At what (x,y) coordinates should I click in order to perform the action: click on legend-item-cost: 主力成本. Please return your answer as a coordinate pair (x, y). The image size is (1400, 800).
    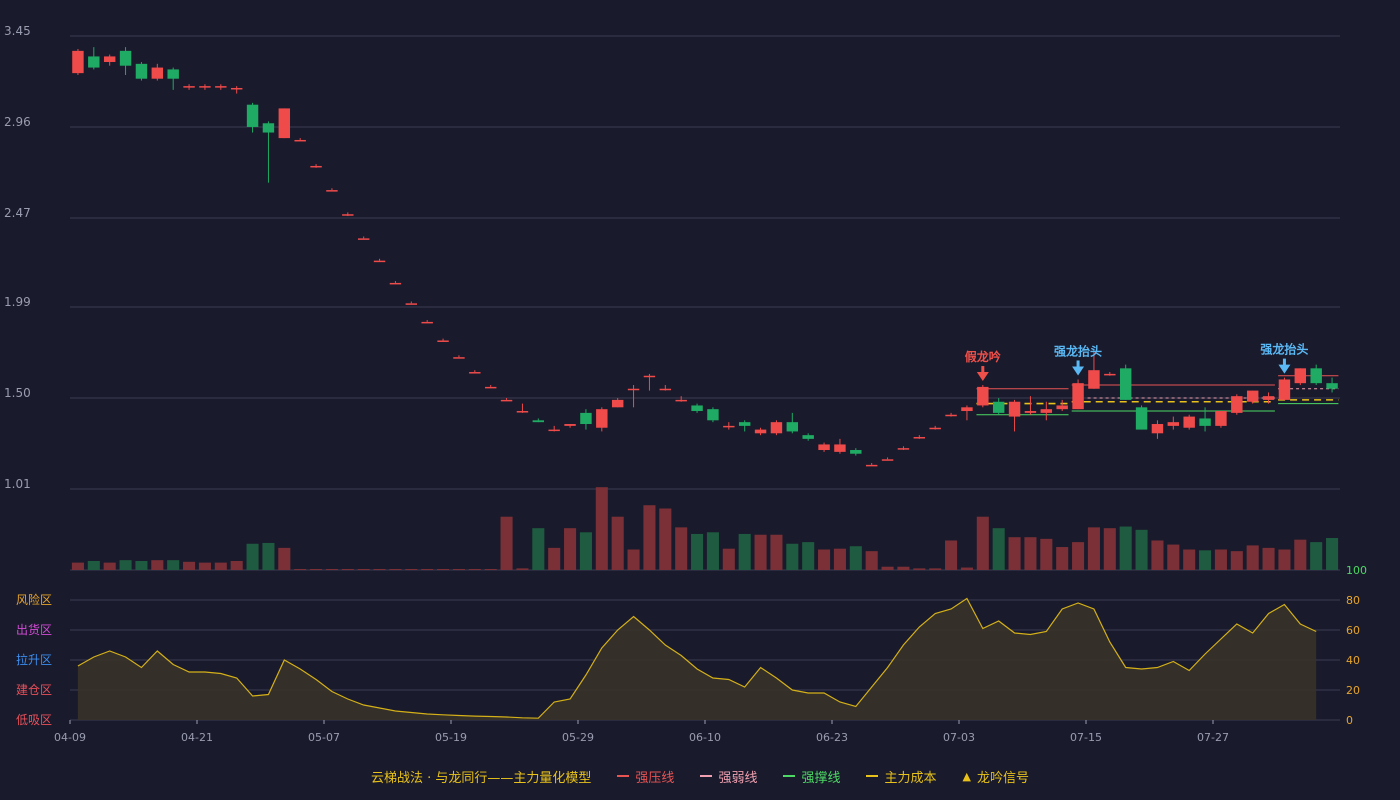
    Looking at the image, I should click on (901, 776).